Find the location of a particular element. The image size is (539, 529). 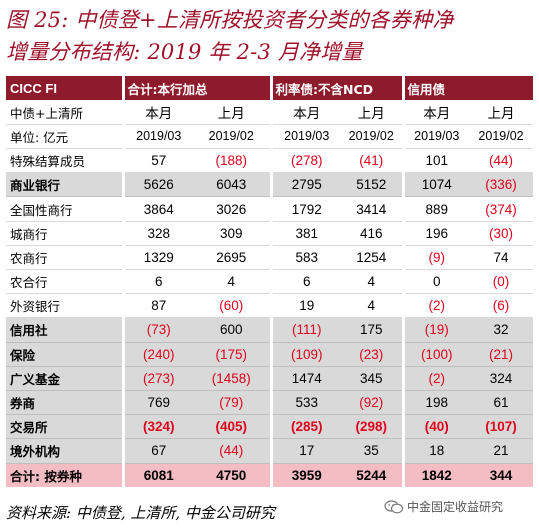

table-cell: 5626 is located at coordinates (157, 185).